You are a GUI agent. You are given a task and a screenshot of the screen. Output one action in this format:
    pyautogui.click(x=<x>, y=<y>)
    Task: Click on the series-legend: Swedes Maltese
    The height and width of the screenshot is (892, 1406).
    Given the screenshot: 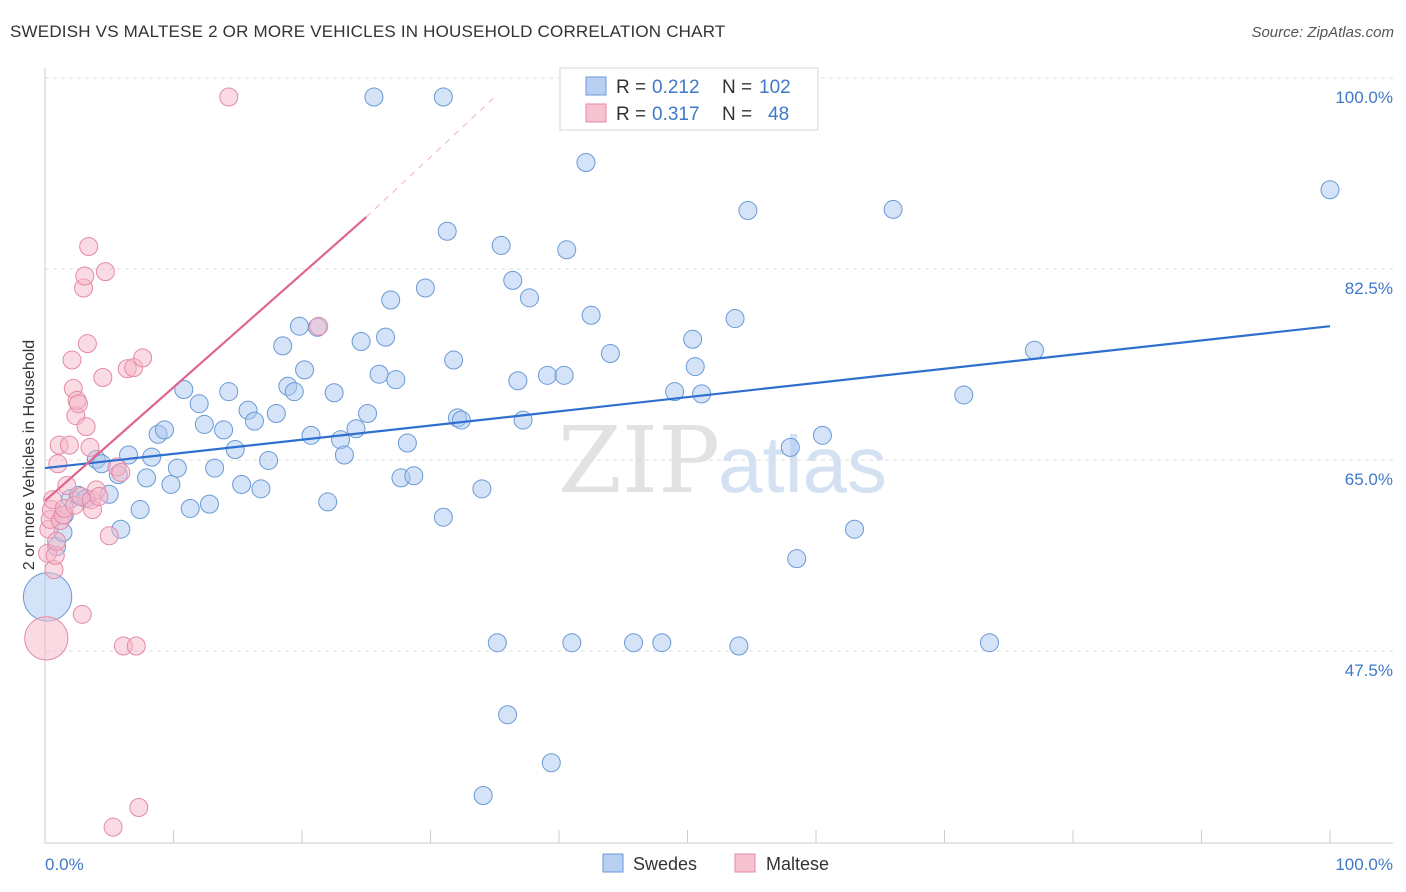 What is the action you would take?
    pyautogui.click(x=715, y=863)
    